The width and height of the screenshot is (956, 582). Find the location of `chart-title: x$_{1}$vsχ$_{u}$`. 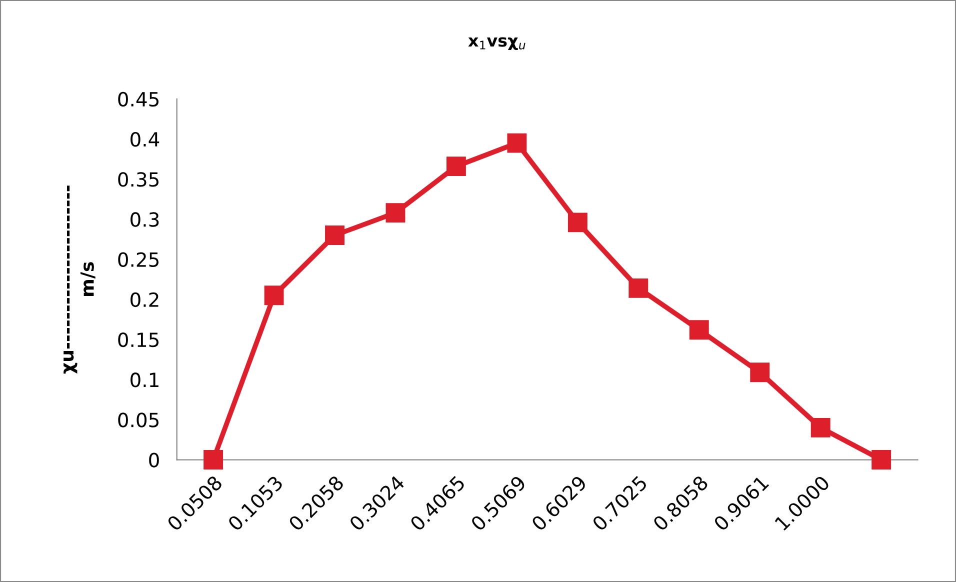

chart-title: x$_{1}$vsχ$_{u}$ is located at coordinates (497, 43).